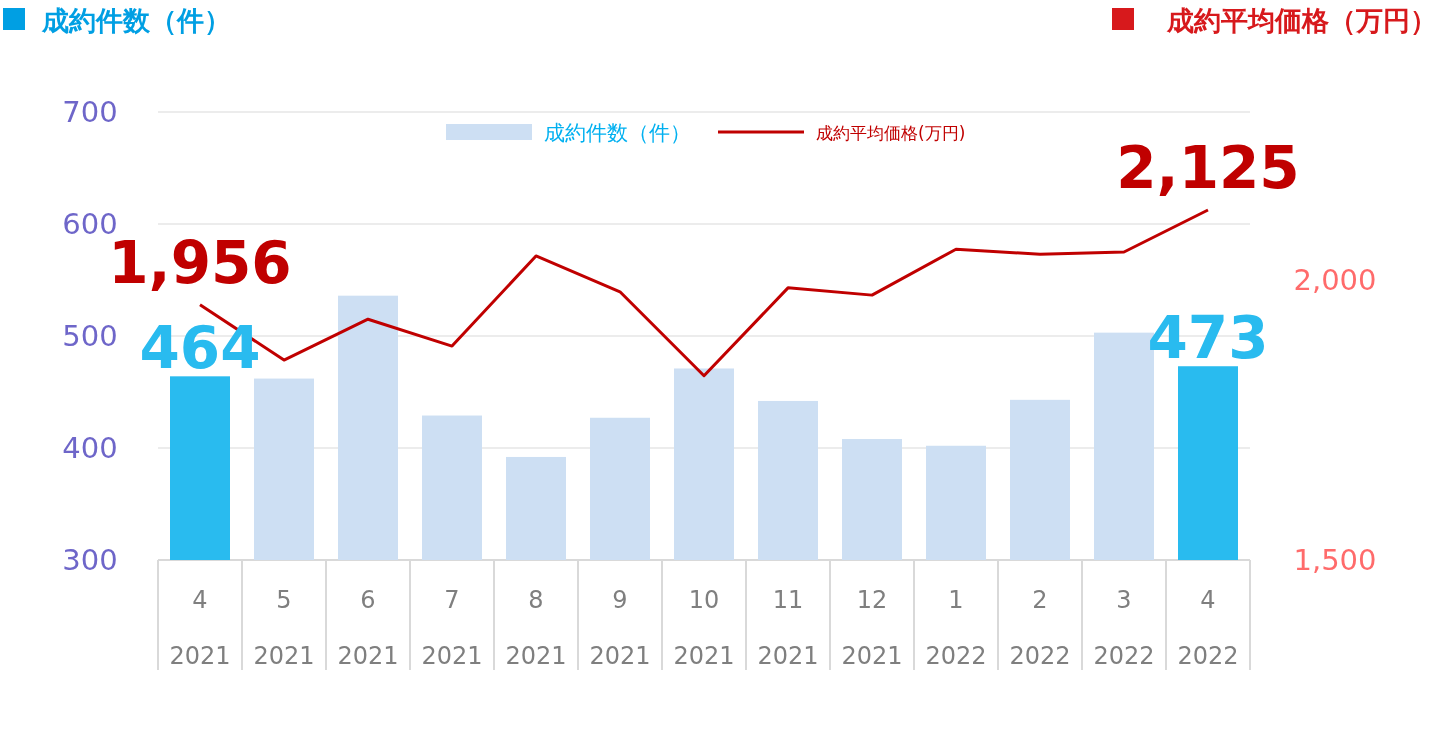  What do you see at coordinates (872, 628) in the screenshot?
I see `x-tick-label: 12 2021` at bounding box center [872, 628].